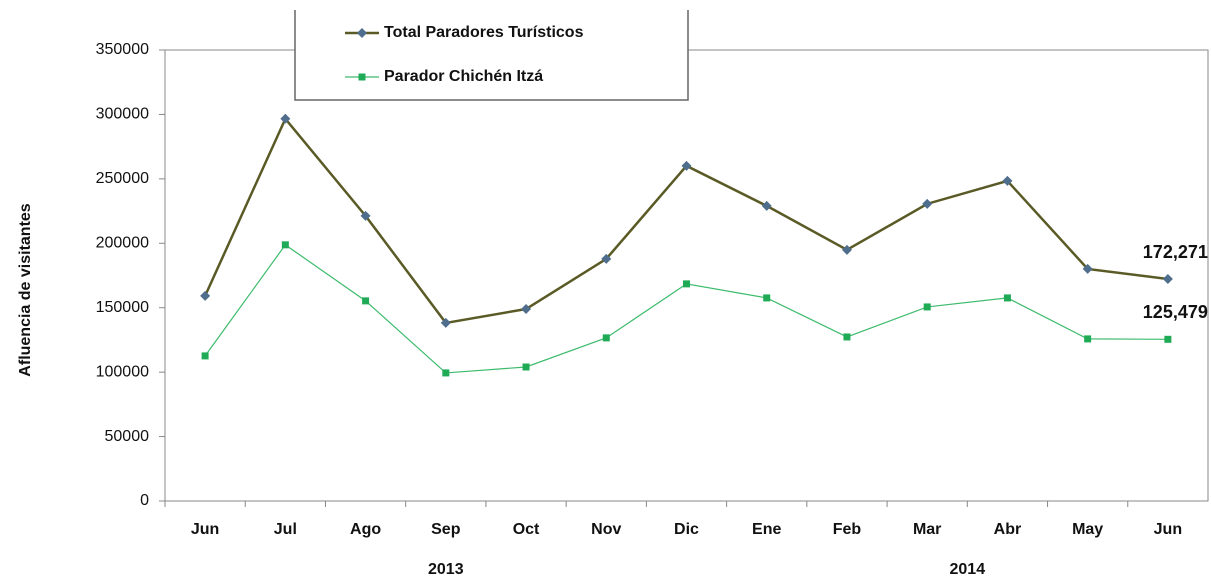  I want to click on x-tick-label: Oct, so click(526, 529).